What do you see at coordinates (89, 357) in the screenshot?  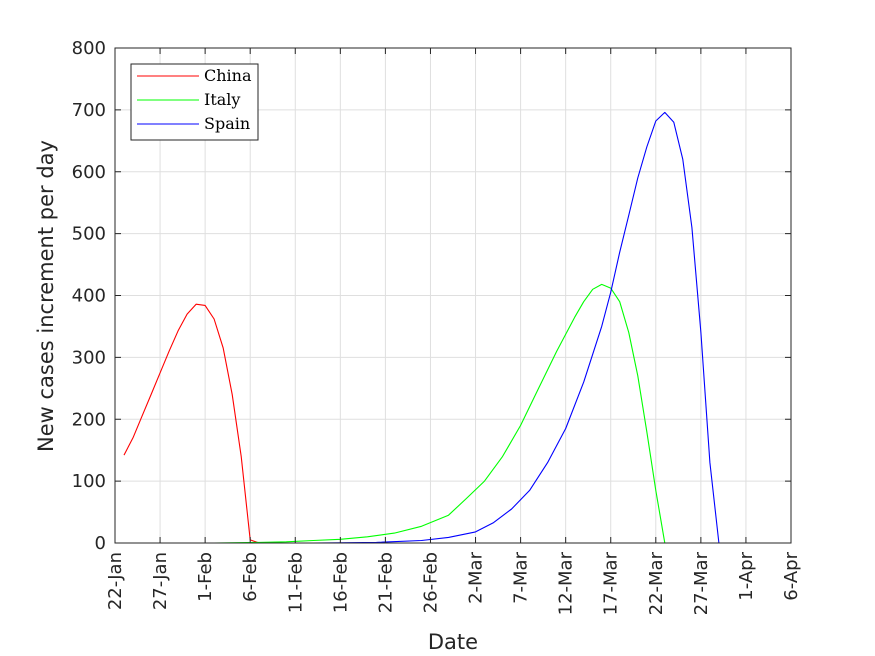 I see `y-tick-label: 300` at bounding box center [89, 357].